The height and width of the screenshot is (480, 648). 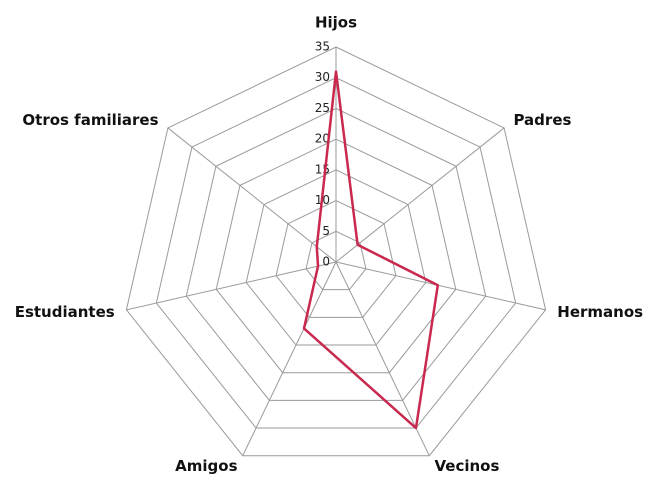 I want to click on category-label: Amigos, so click(x=206, y=466).